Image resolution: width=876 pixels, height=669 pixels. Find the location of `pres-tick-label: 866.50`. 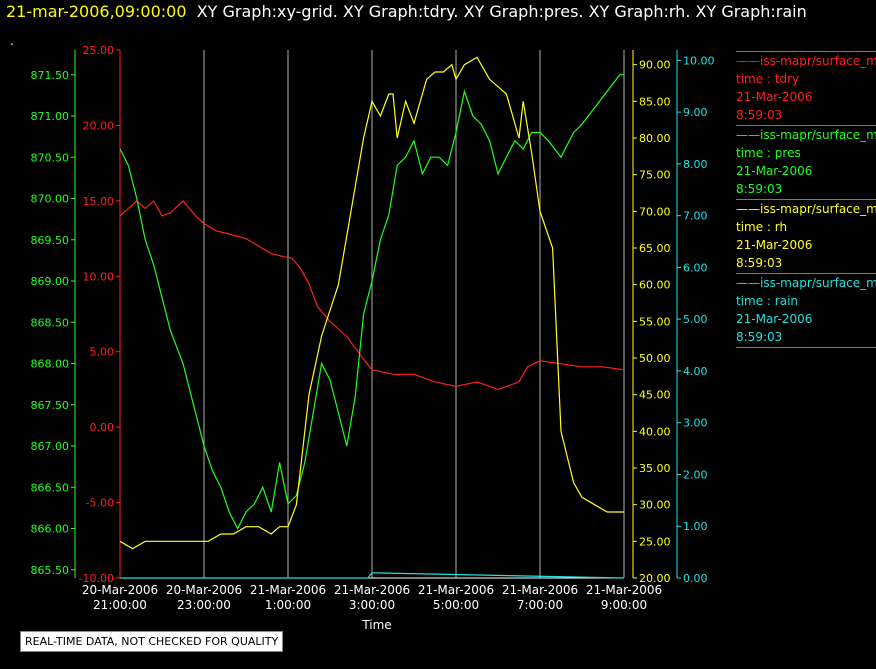

pres-tick-label: 866.50 is located at coordinates (50, 487).